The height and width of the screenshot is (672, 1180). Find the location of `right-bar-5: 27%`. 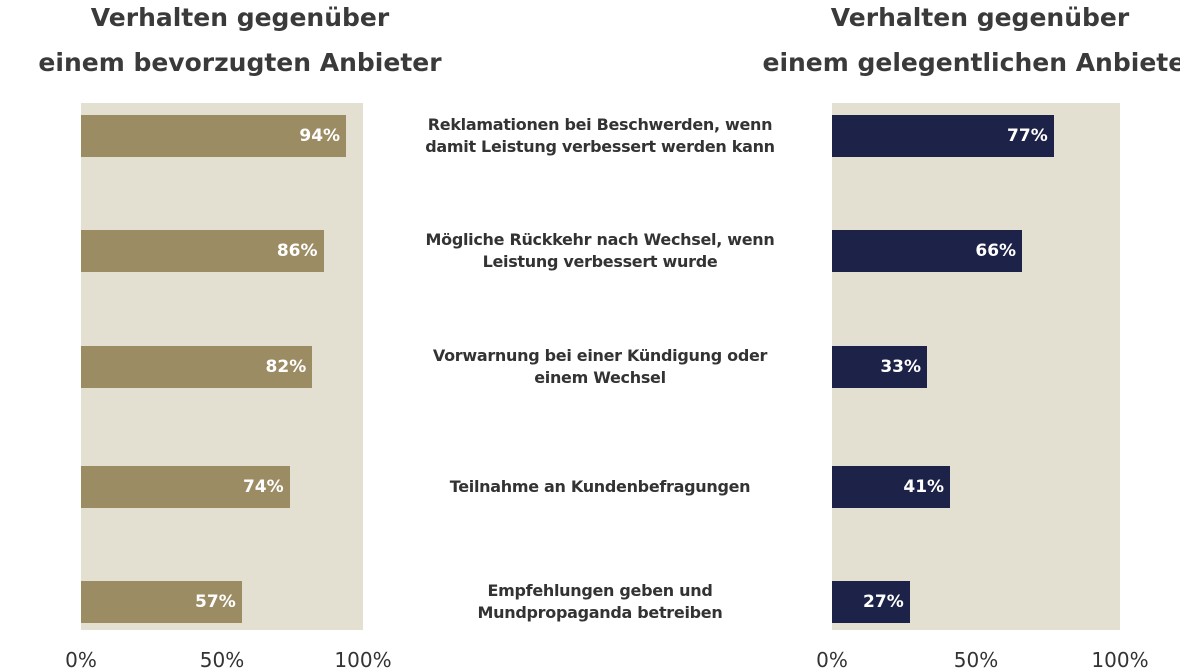

right-bar-5: 27% is located at coordinates (871, 602).